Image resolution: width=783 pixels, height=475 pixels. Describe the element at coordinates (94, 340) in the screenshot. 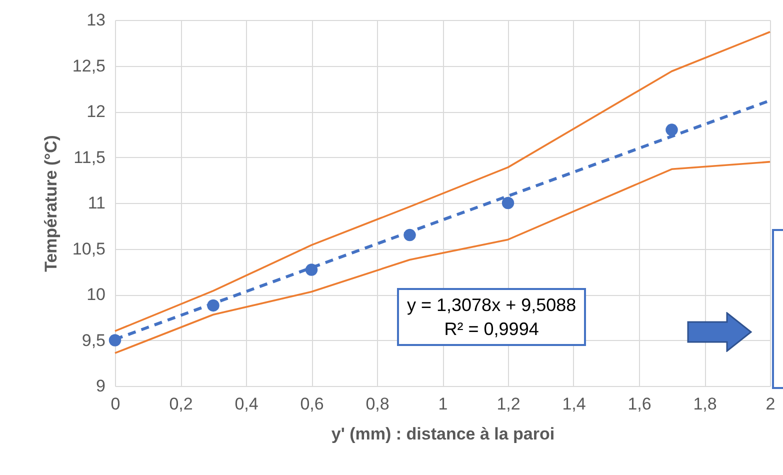

I see `y-tick-label: 9,5` at that location.